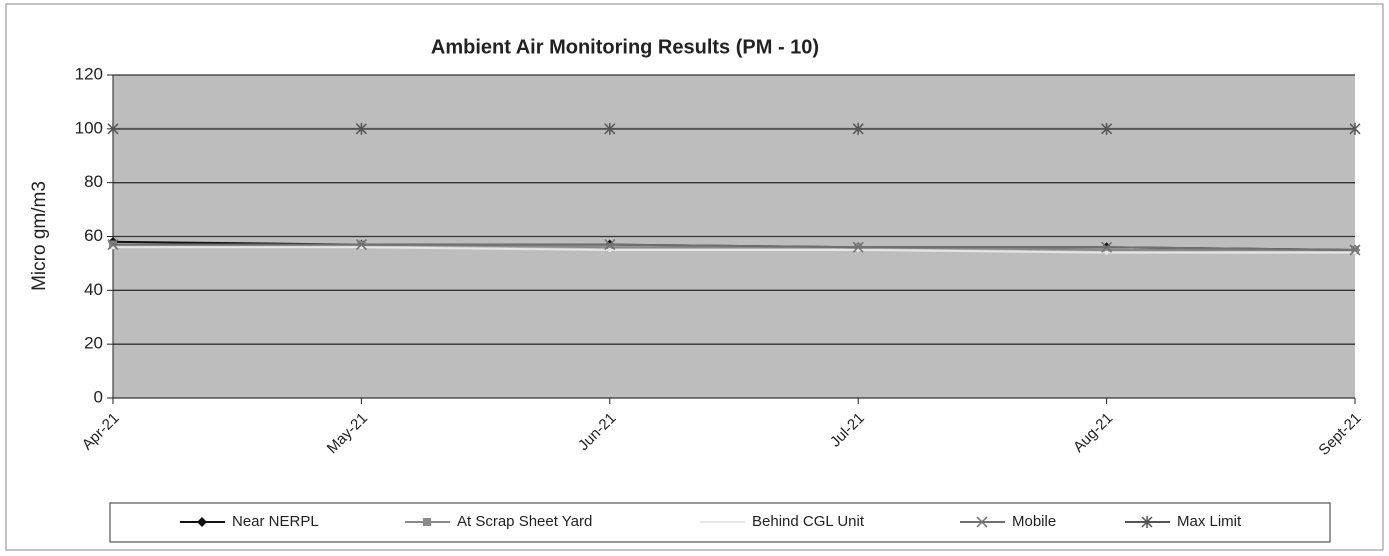 The image size is (1389, 556). Describe the element at coordinates (808, 521) in the screenshot. I see `legend-label: Behind CGL Unit` at that location.